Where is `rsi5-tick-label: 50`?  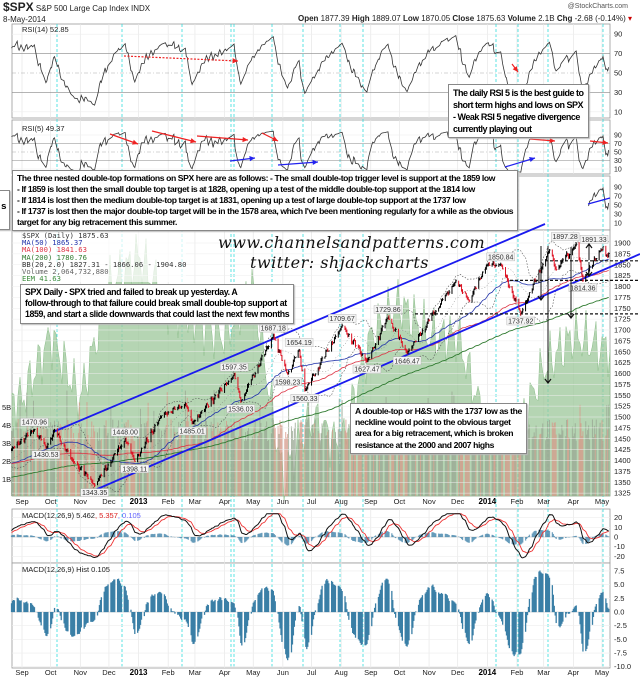 rsi5-tick-label: 50 is located at coordinates (618, 153).